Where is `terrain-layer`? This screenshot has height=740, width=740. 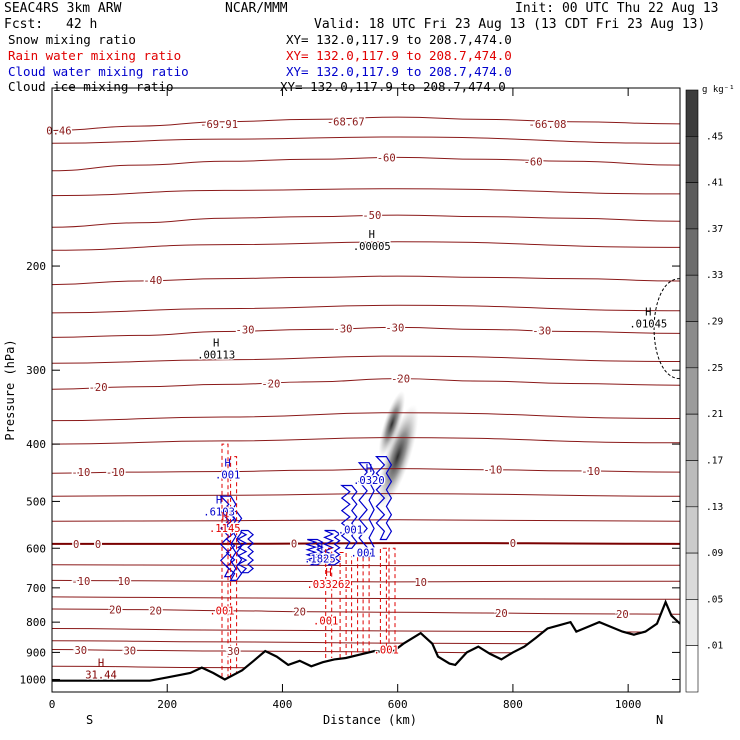 terrain-layer is located at coordinates (366, 645).